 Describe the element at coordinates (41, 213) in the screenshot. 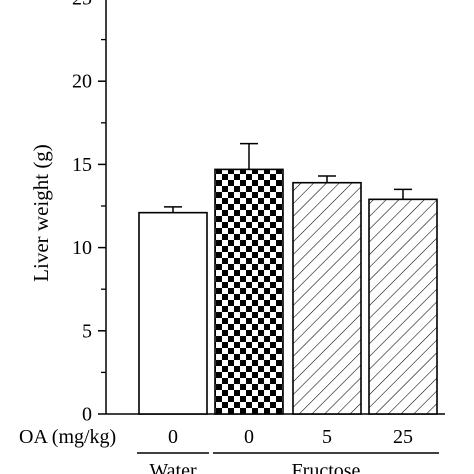

I see `y-axis-label: Liver weight (g)` at that location.